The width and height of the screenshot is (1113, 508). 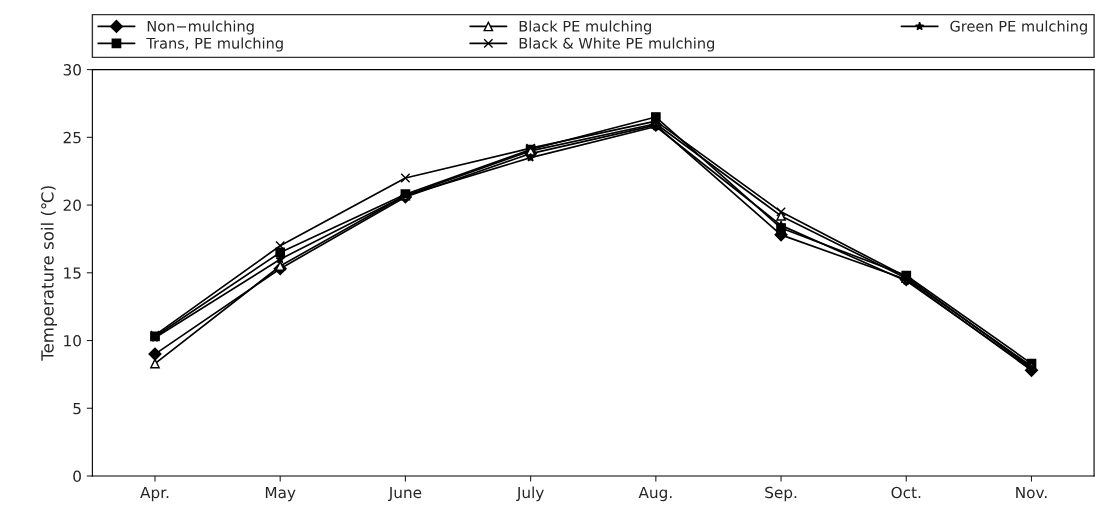 What do you see at coordinates (906, 492) in the screenshot?
I see `x-tick-label: Oct.` at bounding box center [906, 492].